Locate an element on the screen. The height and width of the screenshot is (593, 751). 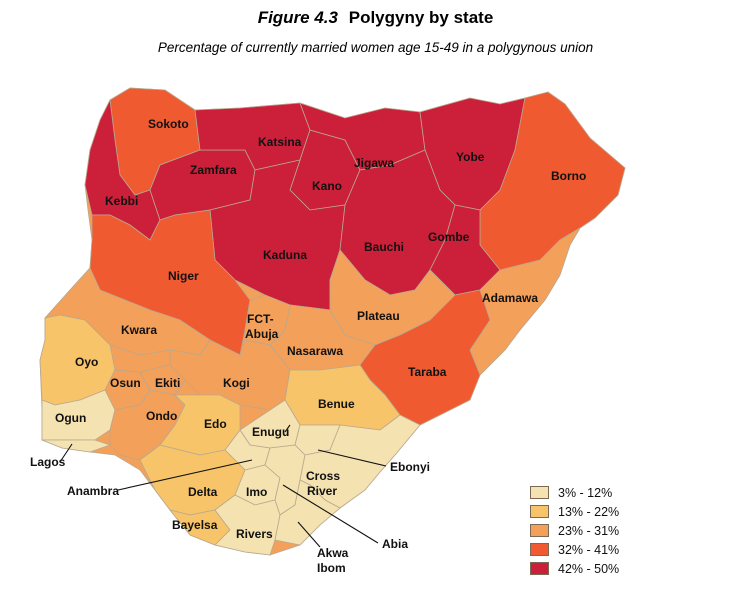
label-cross-river-line2: River is located at coordinates (322, 491).